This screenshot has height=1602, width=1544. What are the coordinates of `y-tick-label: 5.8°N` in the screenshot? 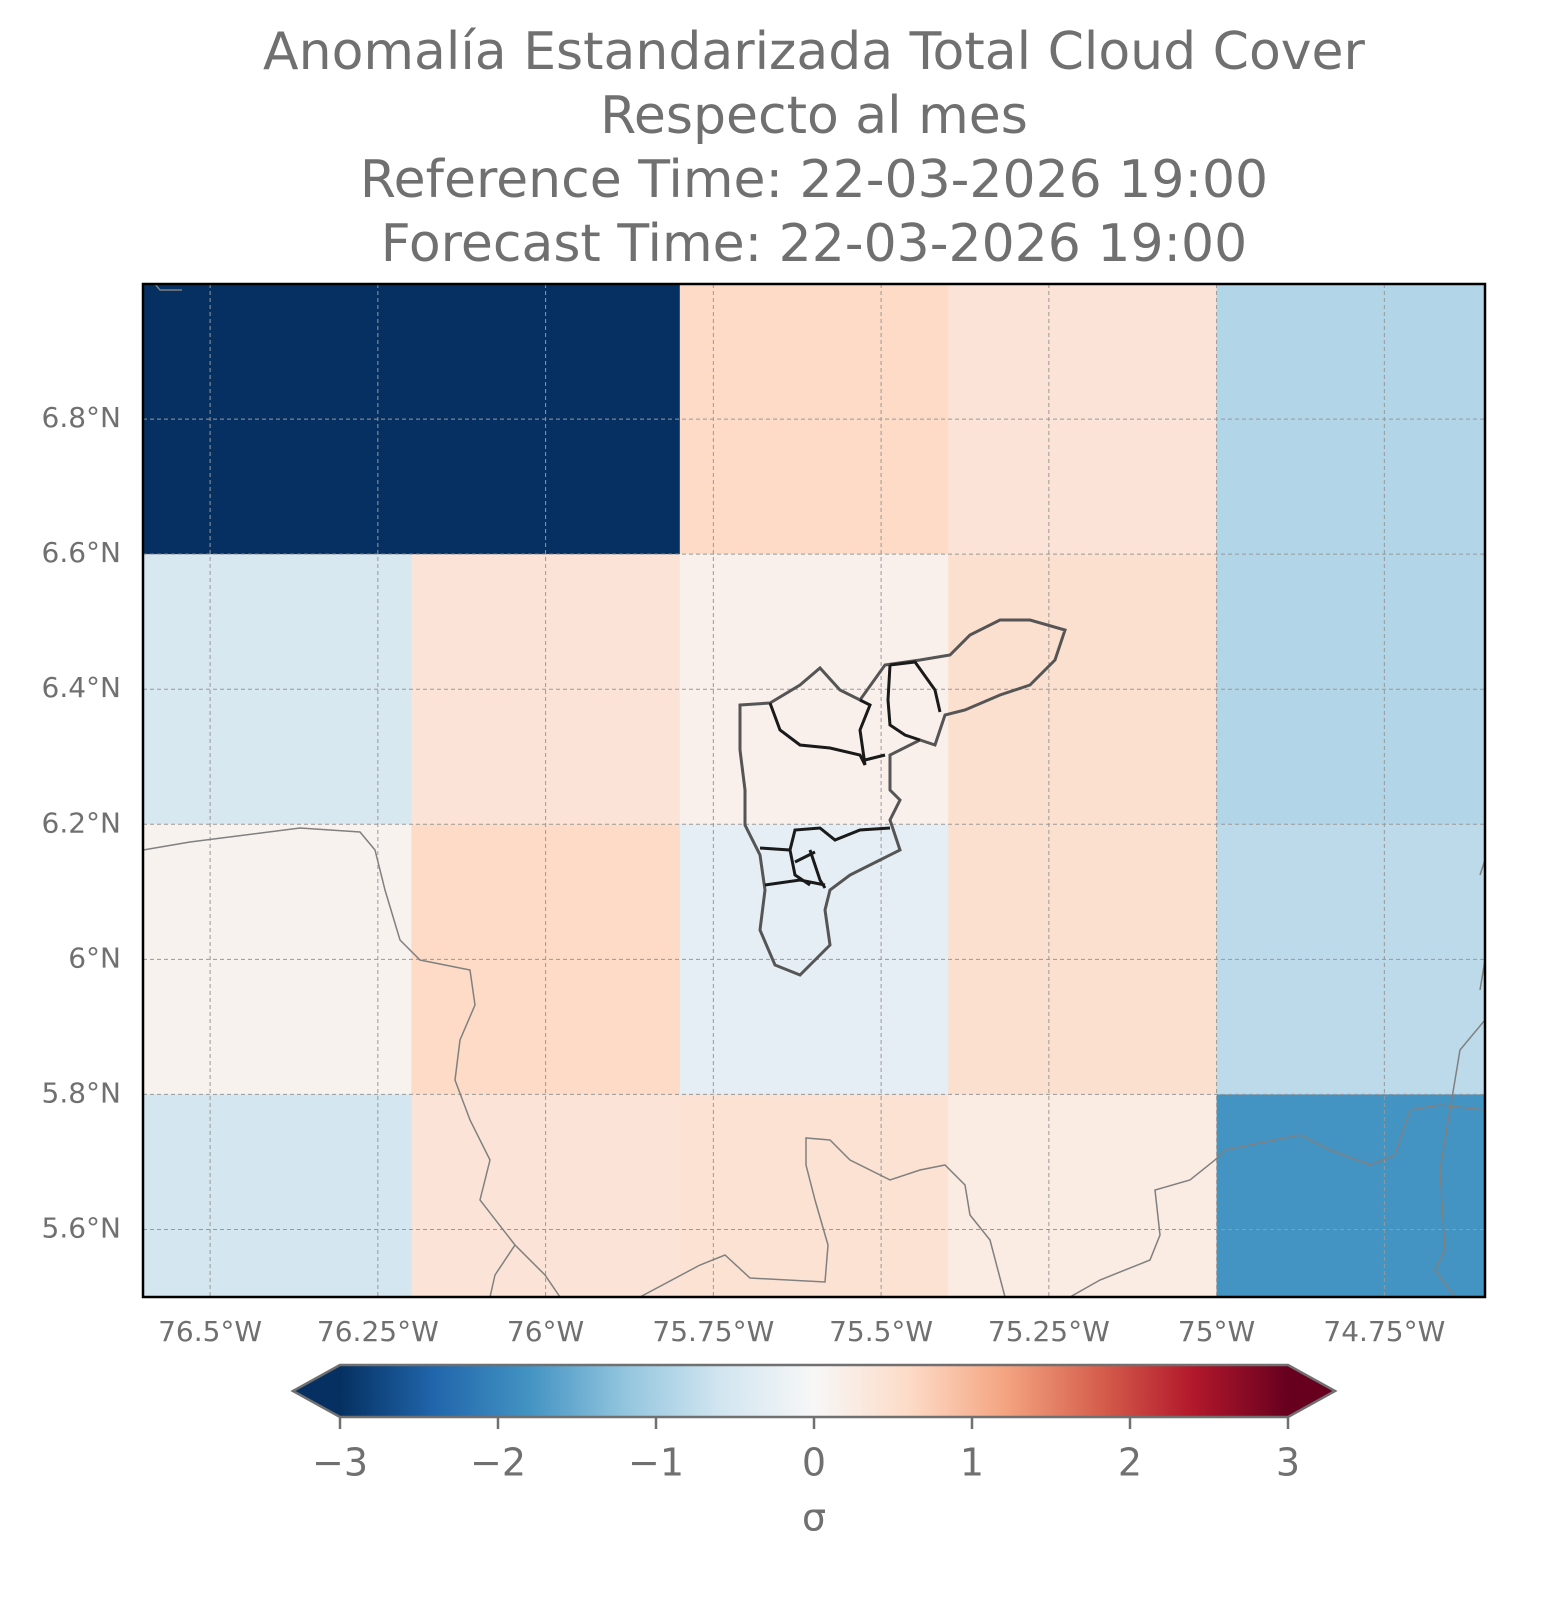 It's located at (81, 1092).